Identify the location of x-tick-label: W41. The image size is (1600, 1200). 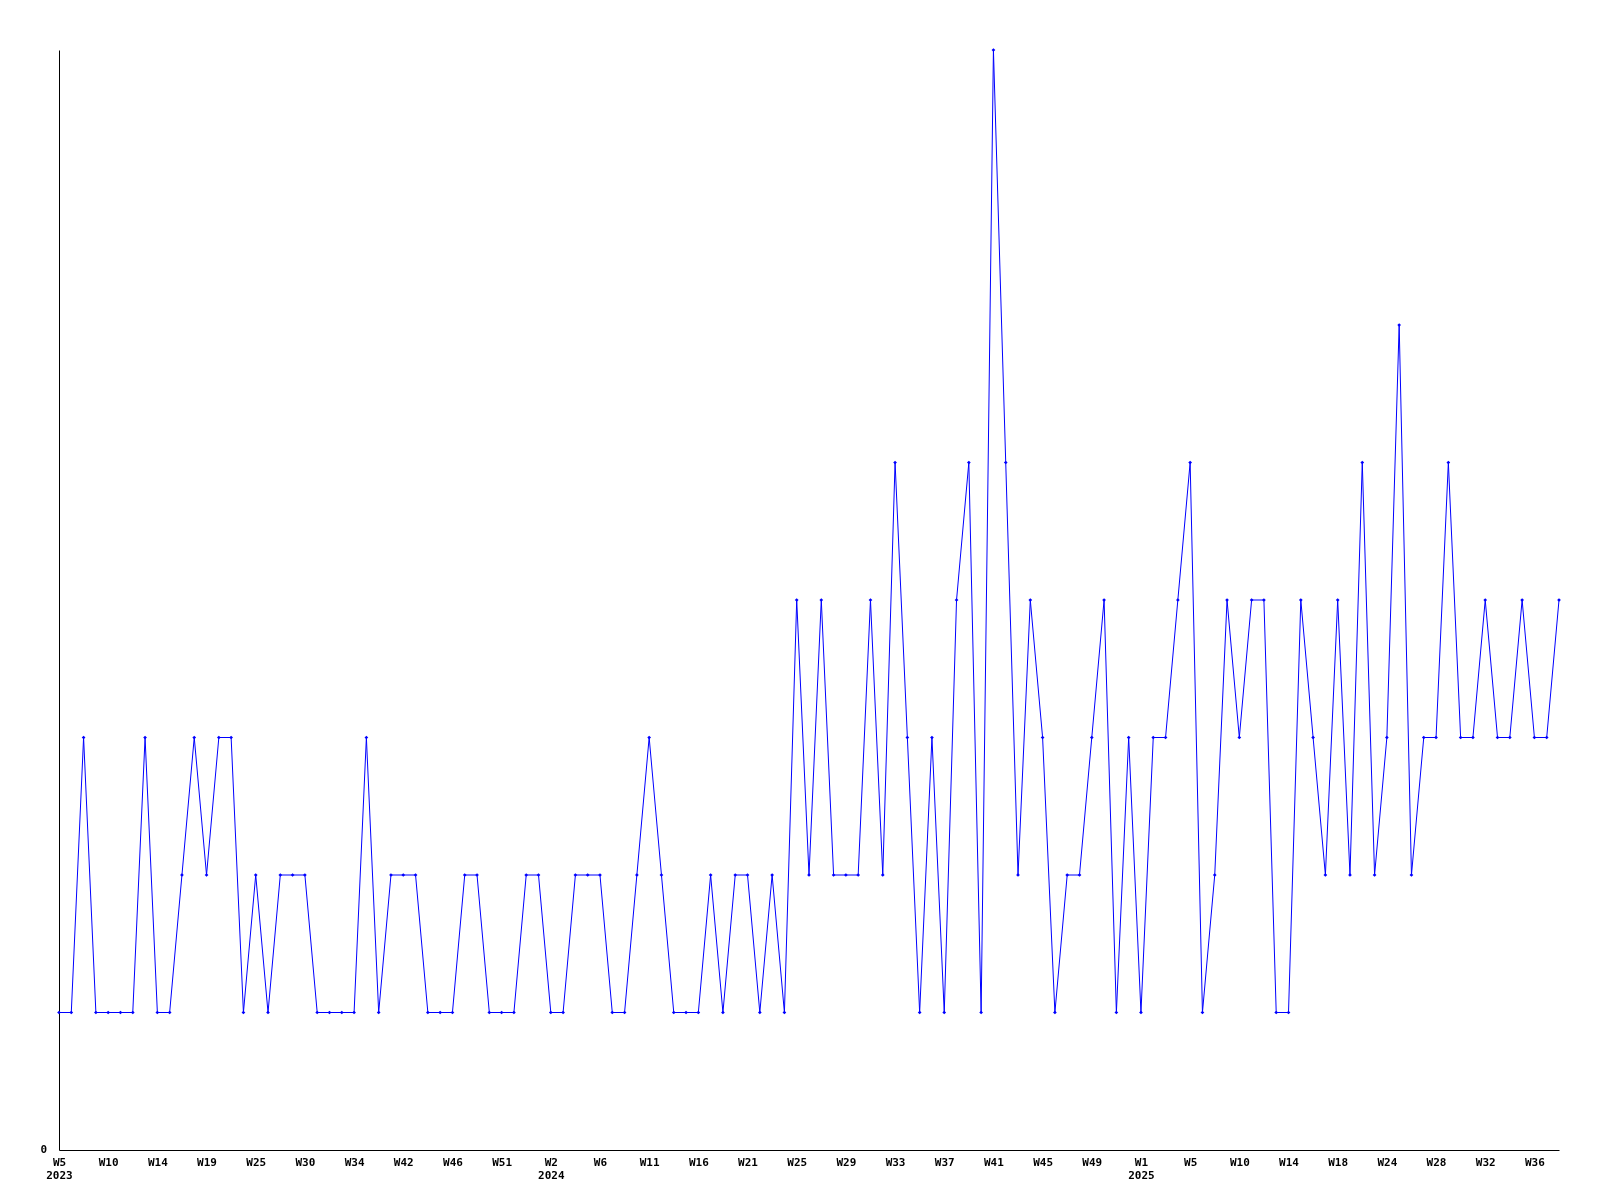
(994, 1162).